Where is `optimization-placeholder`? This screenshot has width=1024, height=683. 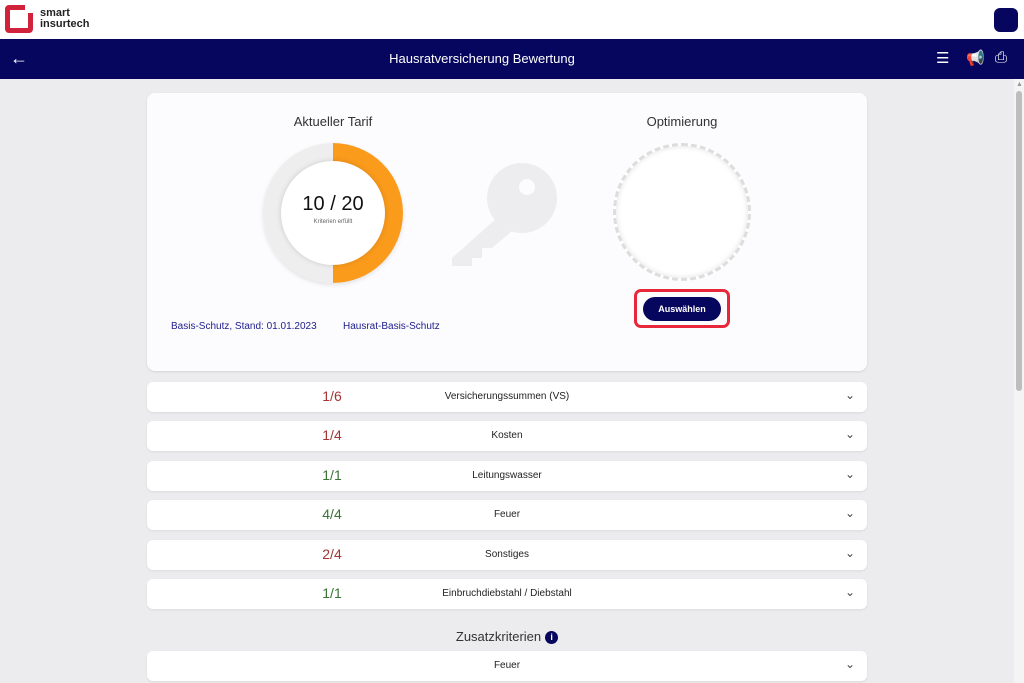 optimization-placeholder is located at coordinates (682, 212).